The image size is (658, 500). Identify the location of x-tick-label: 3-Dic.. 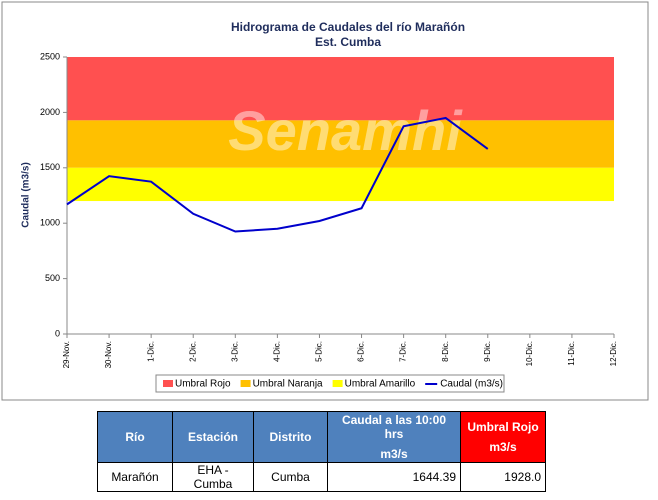
(234, 351).